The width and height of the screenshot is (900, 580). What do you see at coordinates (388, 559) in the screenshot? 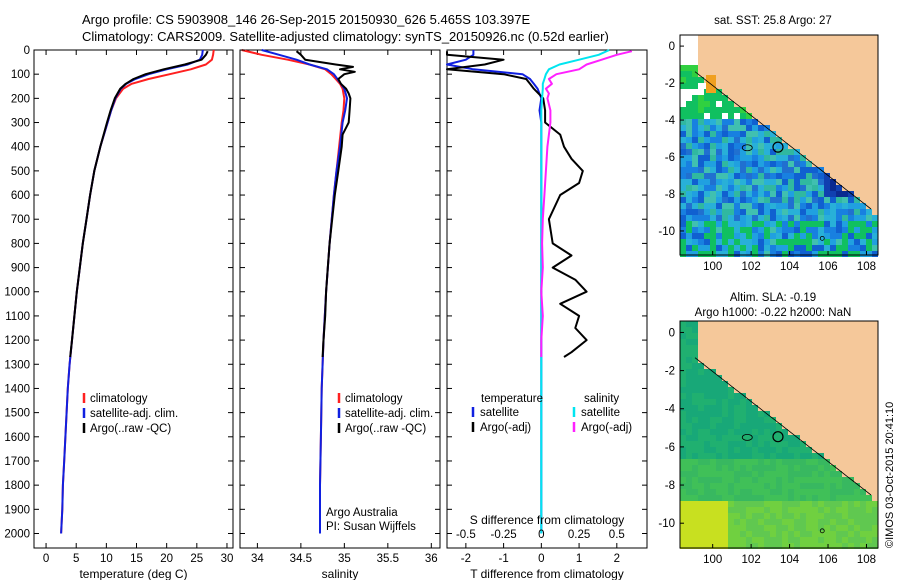
I see `x-tick-label: 35.5` at bounding box center [388, 559].